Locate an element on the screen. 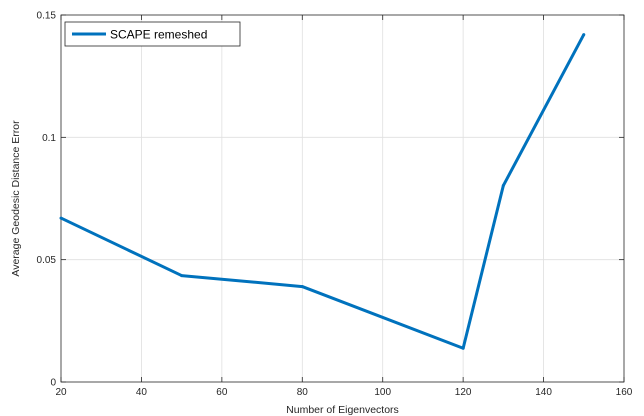 The image size is (644, 416). x-tick-label: 120 is located at coordinates (463, 392).